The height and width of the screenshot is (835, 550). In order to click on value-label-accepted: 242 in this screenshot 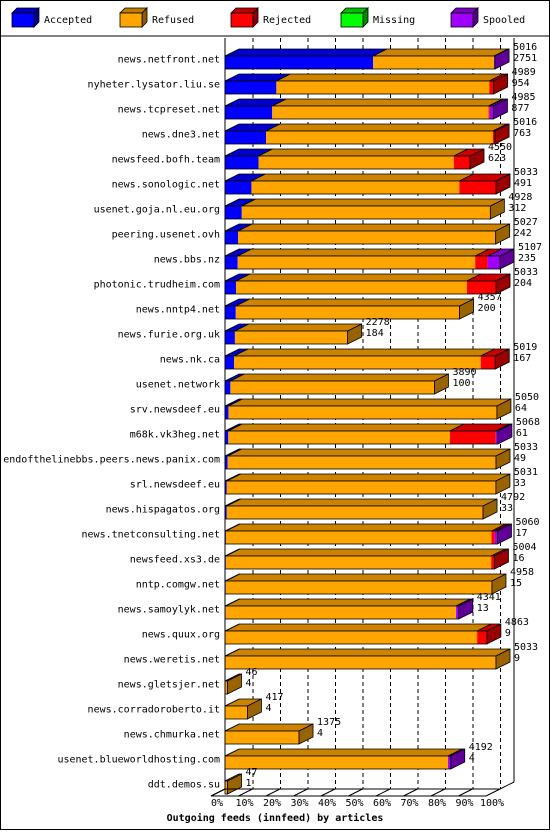, I will do `click(523, 233)`.